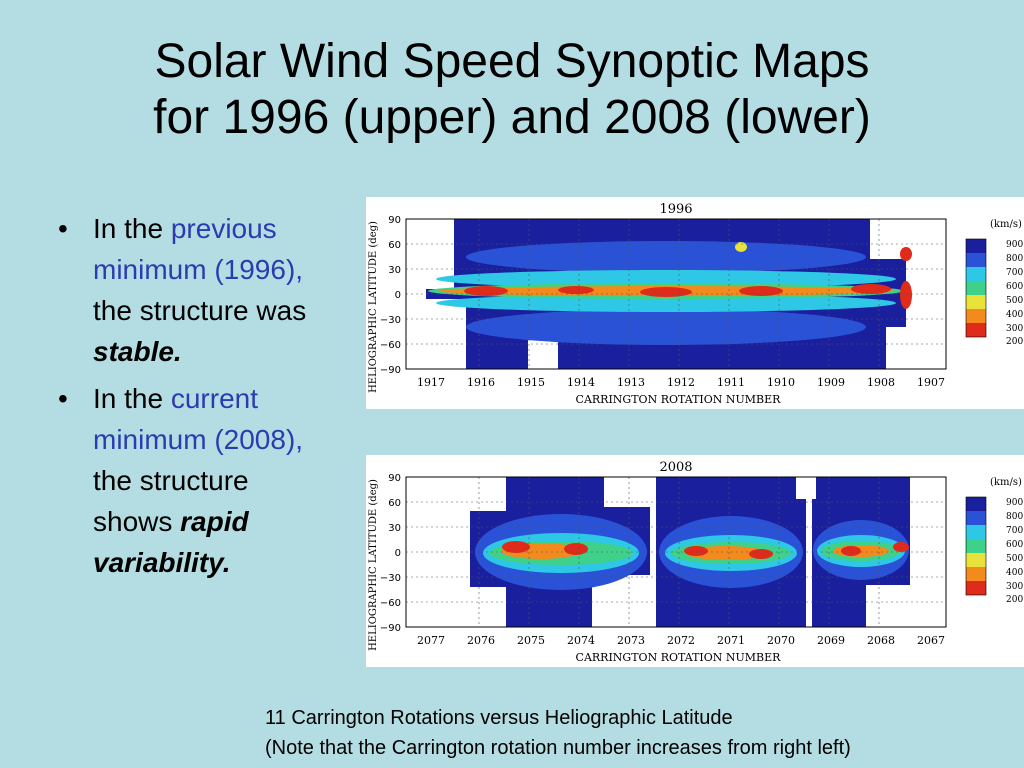 The height and width of the screenshot is (768, 1024). What do you see at coordinates (731, 382) in the screenshot?
I see `x-tick-label: 1911` at bounding box center [731, 382].